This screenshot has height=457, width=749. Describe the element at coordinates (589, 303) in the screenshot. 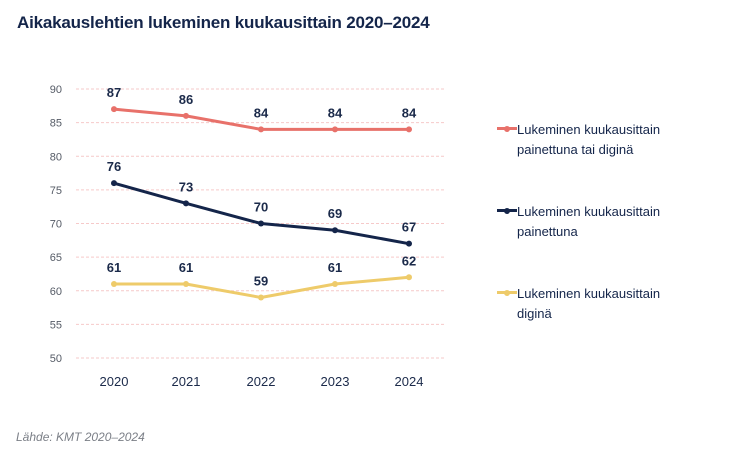

I see `legend-label: Lukeminen kuukausittain diginä` at that location.